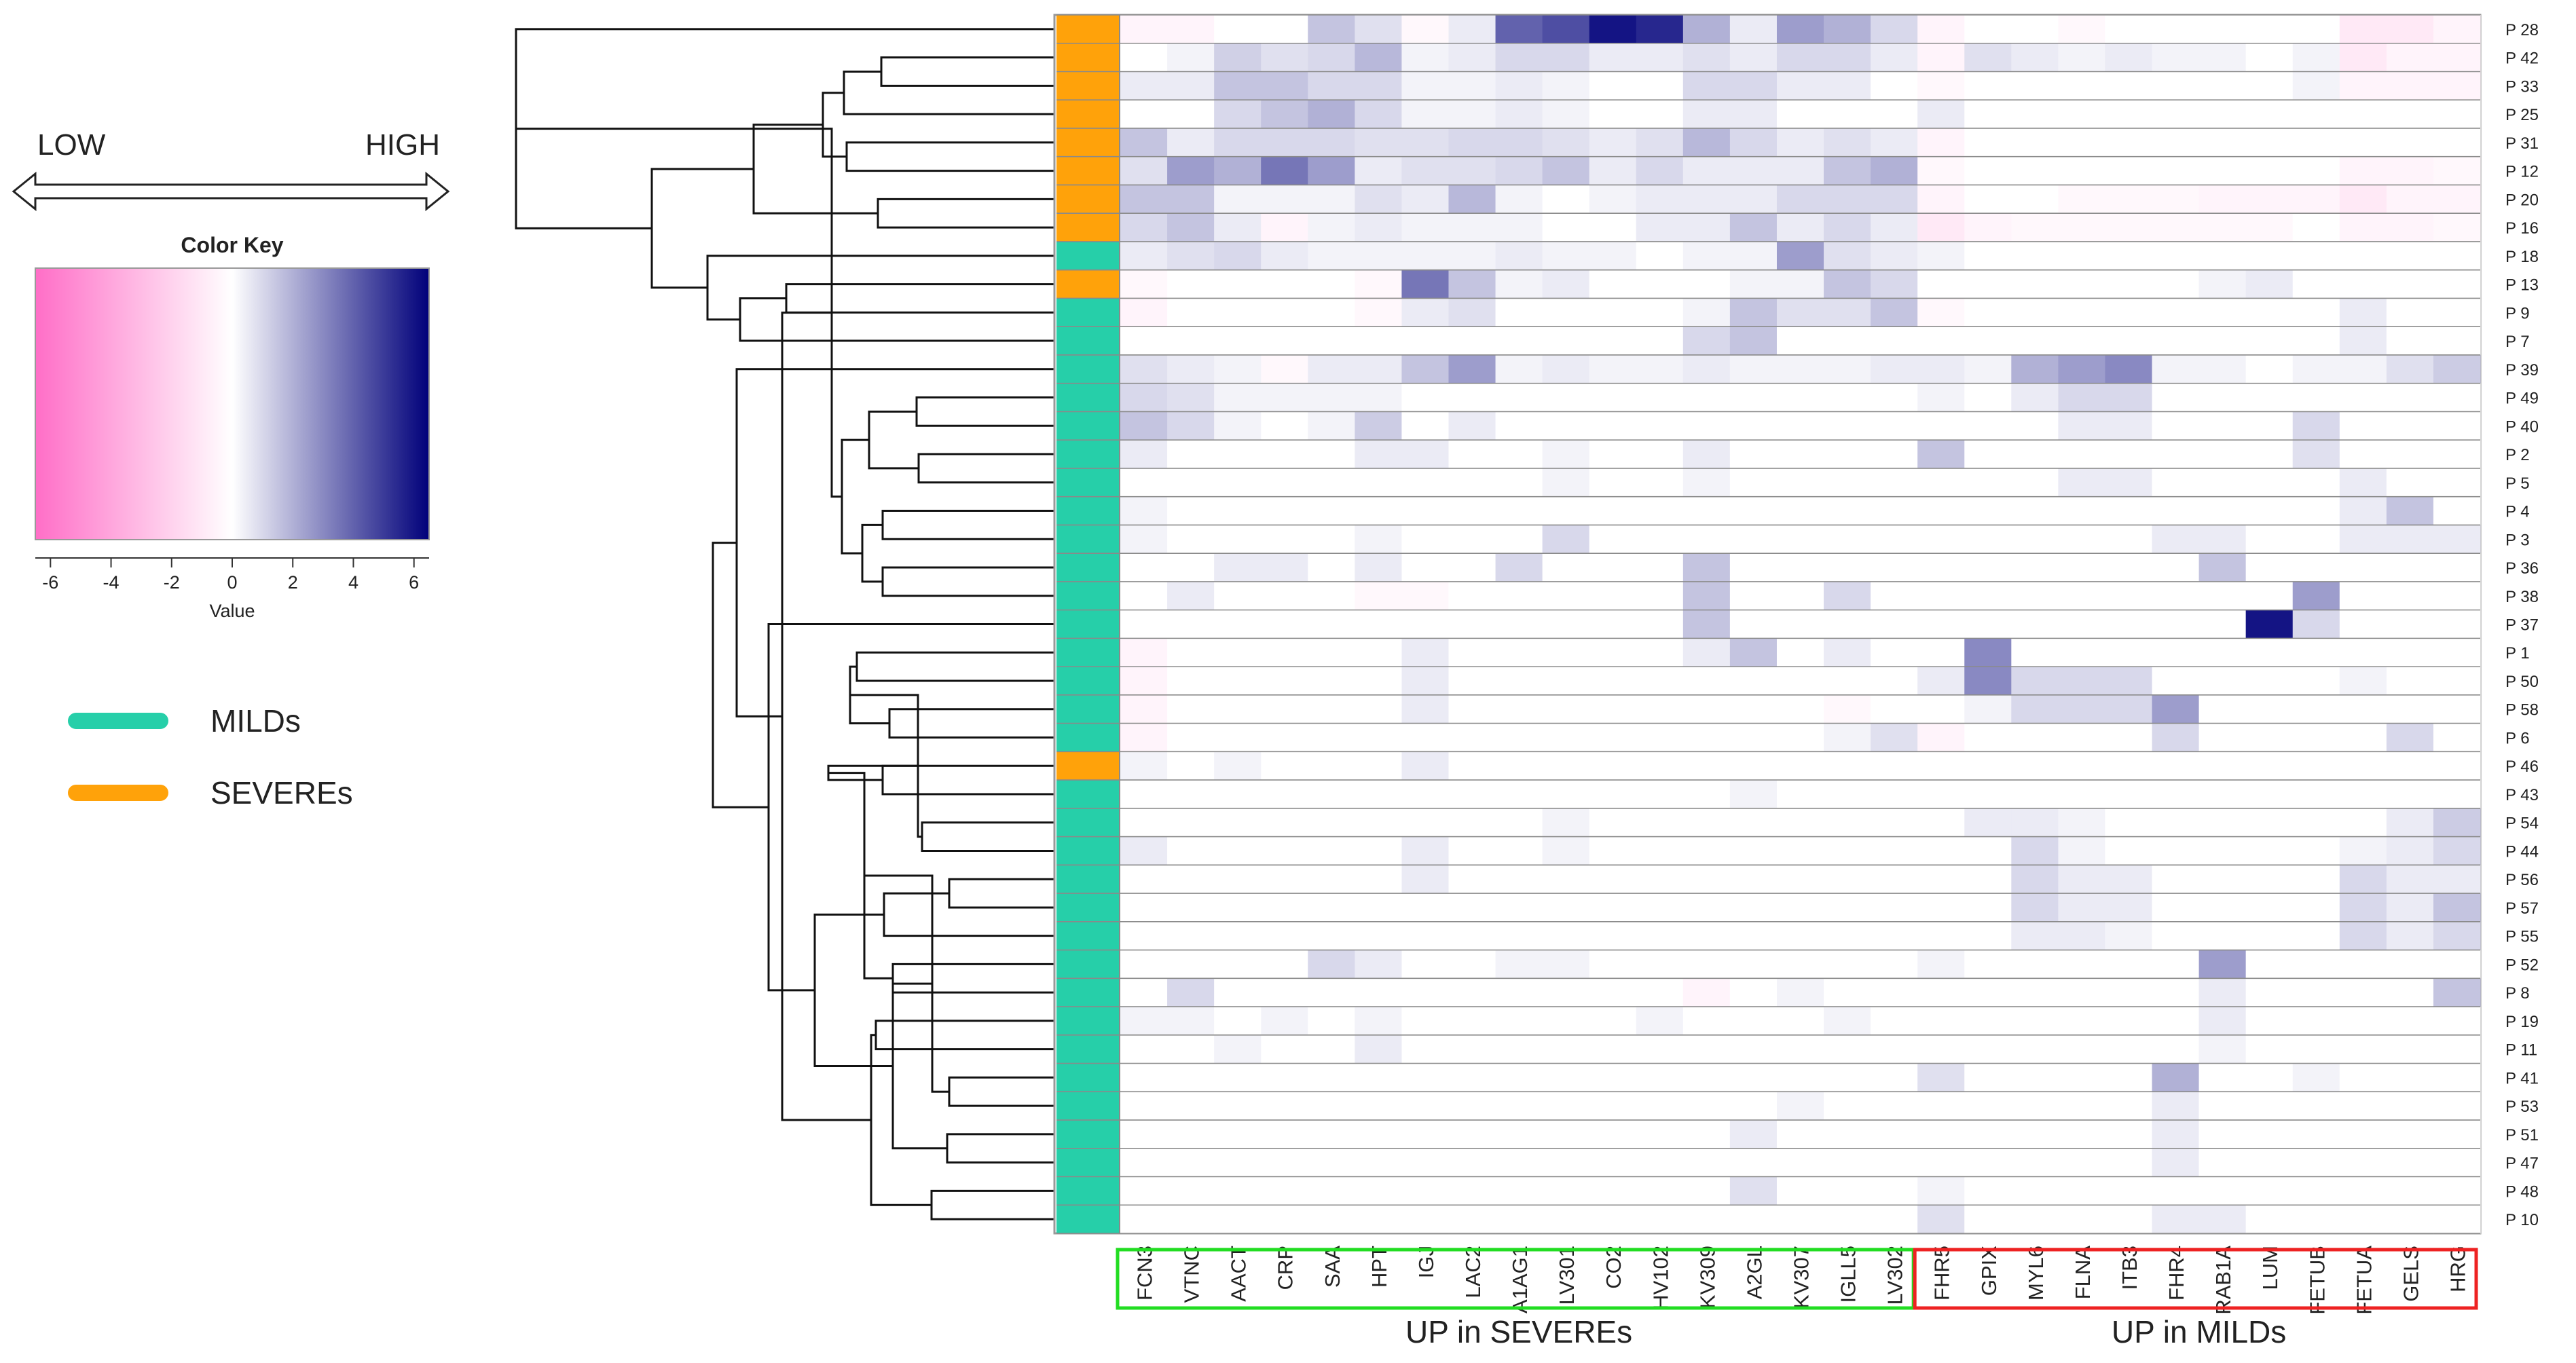 This screenshot has height=1363, width=2576. I want to click on dendrogram-branch, so click(826, 716).